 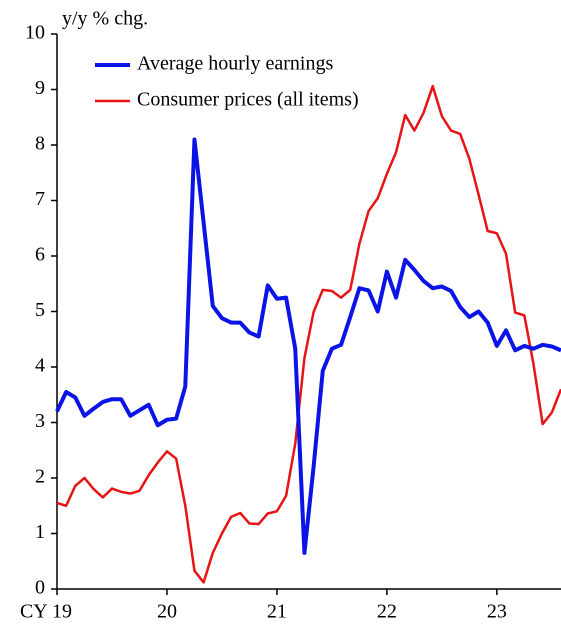 What do you see at coordinates (40, 310) in the screenshot?
I see `y-tick-label: 5` at bounding box center [40, 310].